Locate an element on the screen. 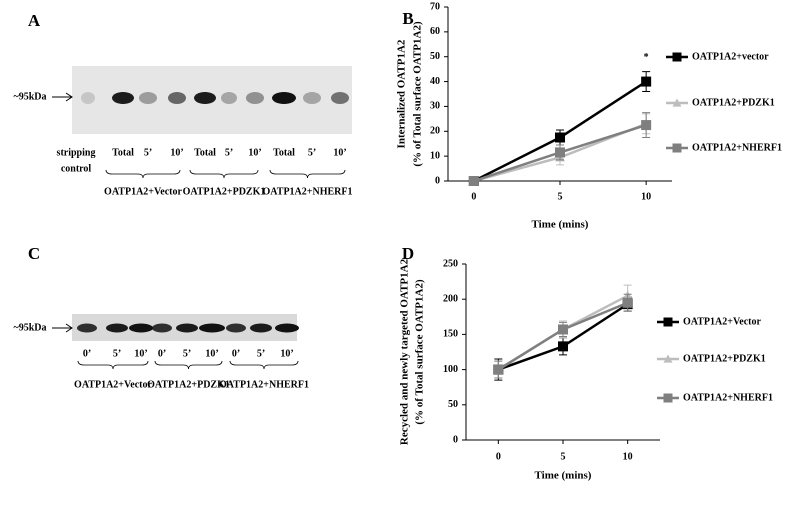 The height and width of the screenshot is (507, 792). y-tick-label: 250 is located at coordinates (450, 263).